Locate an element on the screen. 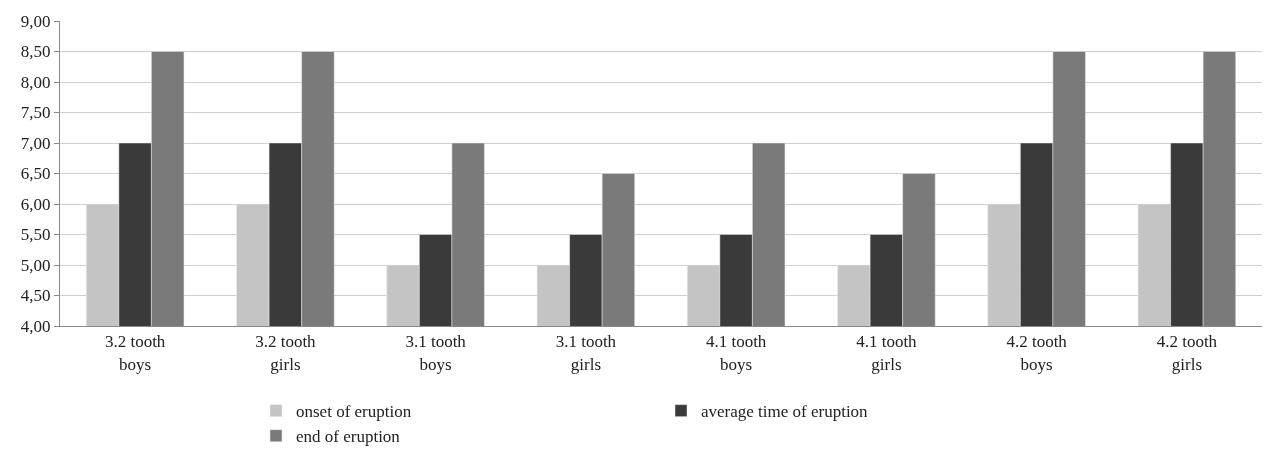 The width and height of the screenshot is (1282, 466). x-tick-label: 3.2 tooth girls is located at coordinates (286, 353).